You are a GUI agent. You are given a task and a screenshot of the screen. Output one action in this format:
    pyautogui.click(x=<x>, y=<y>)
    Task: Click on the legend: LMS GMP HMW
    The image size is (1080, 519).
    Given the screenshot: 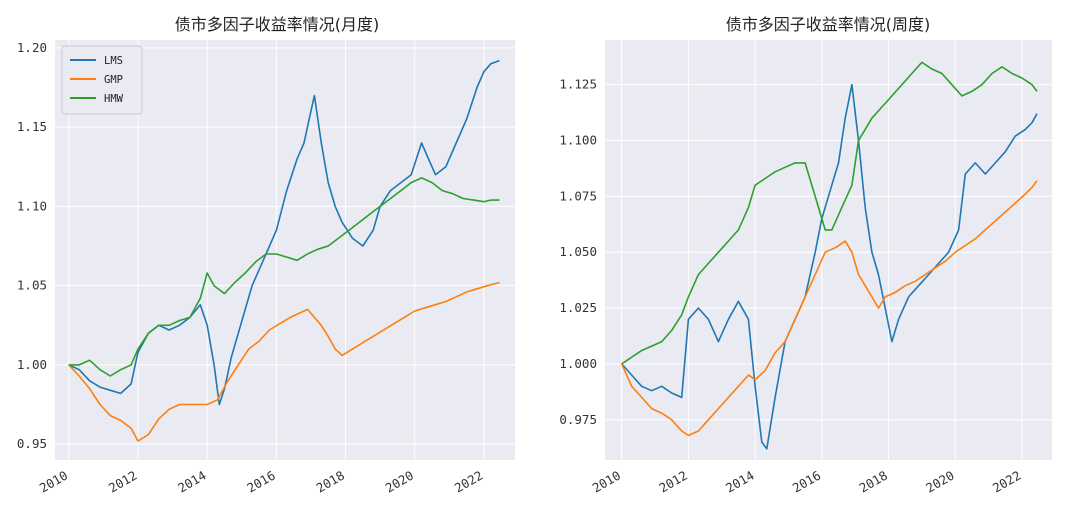 What is the action you would take?
    pyautogui.click(x=102, y=80)
    